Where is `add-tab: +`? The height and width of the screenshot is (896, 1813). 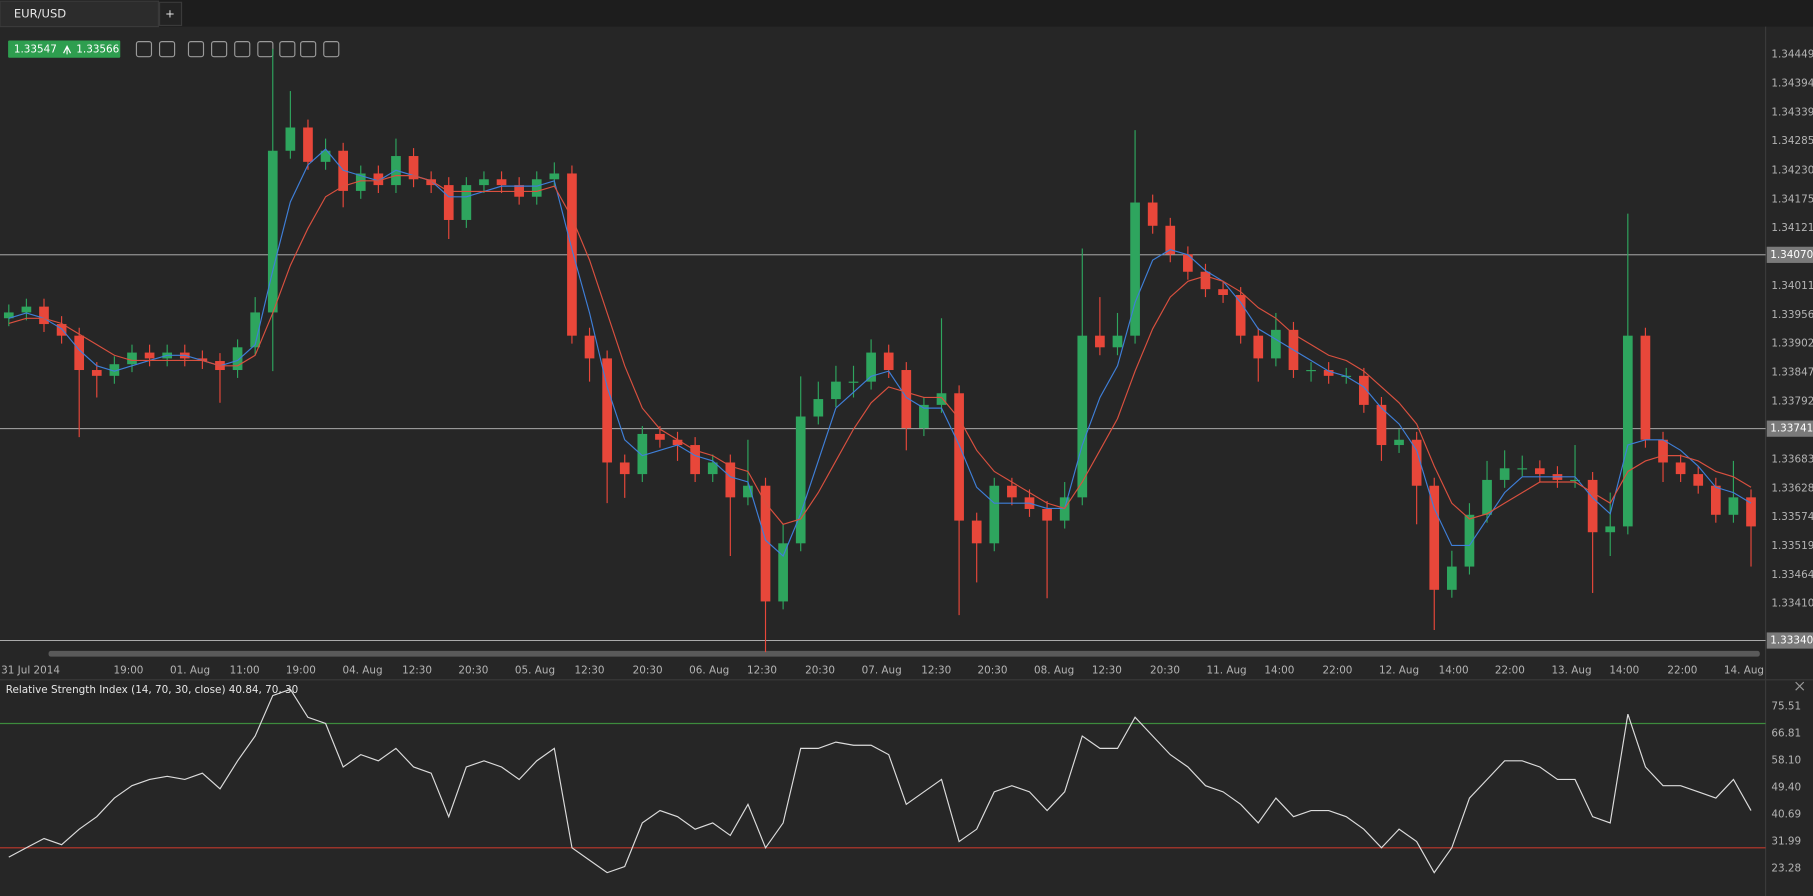
add-tab: + is located at coordinates (170, 14).